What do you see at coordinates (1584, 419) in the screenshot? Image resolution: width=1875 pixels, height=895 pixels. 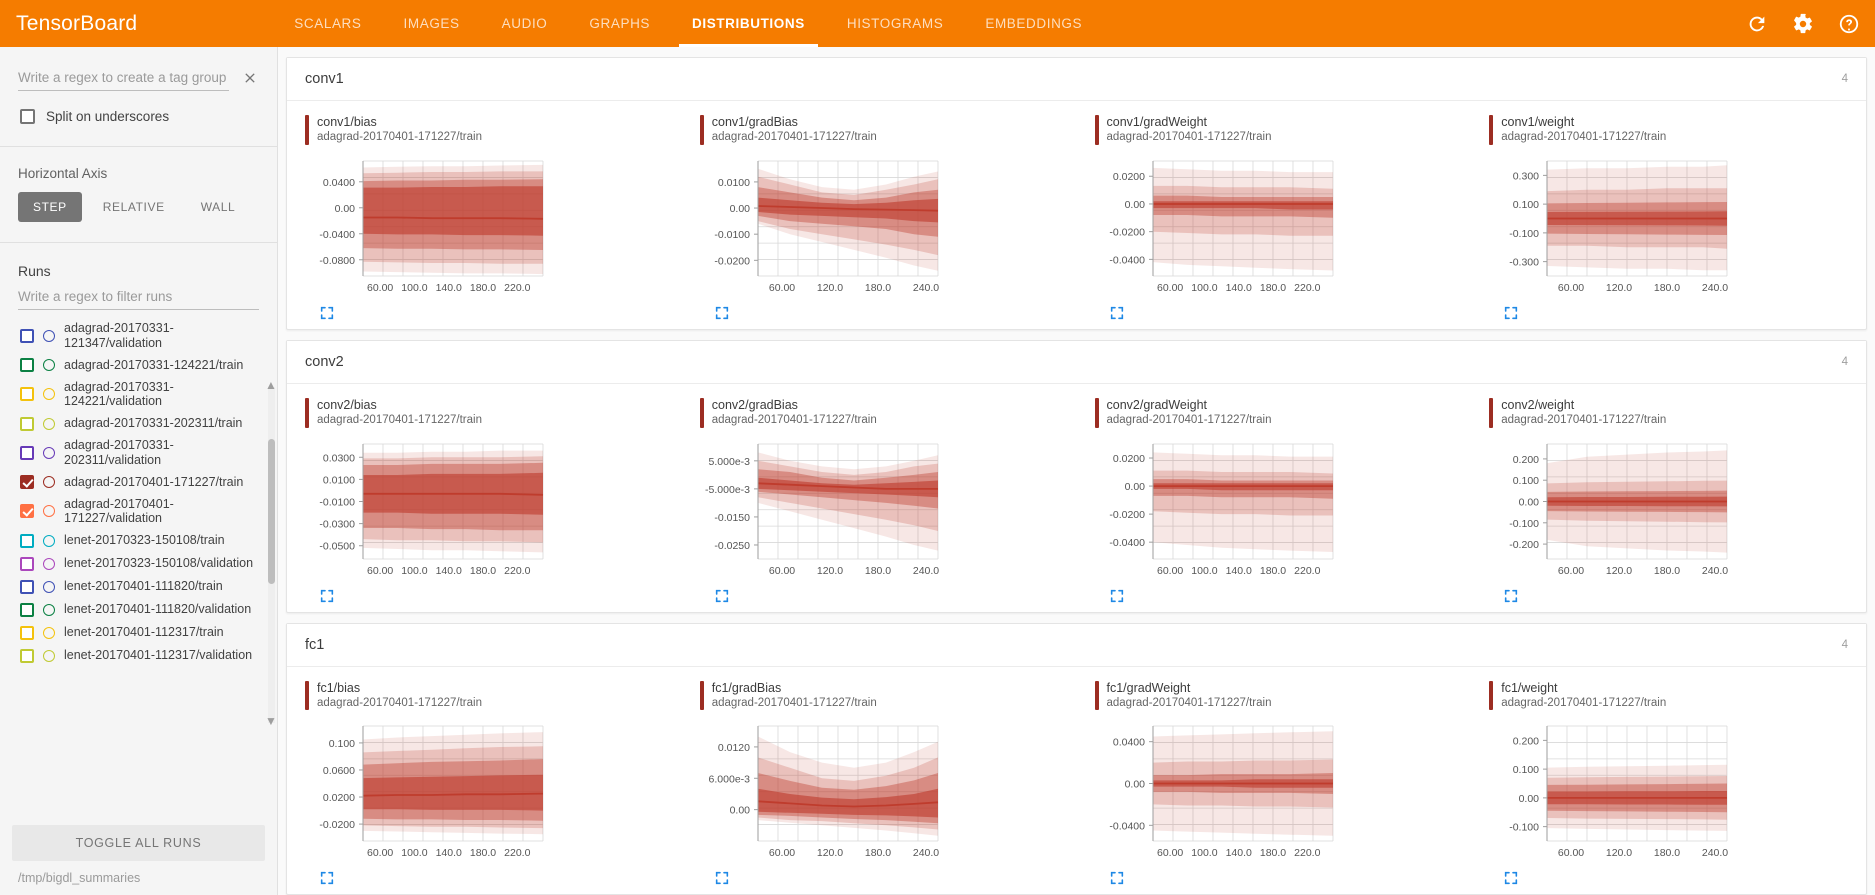 I see `chart-run-label: adagrad-20170401-171227/train` at bounding box center [1584, 419].